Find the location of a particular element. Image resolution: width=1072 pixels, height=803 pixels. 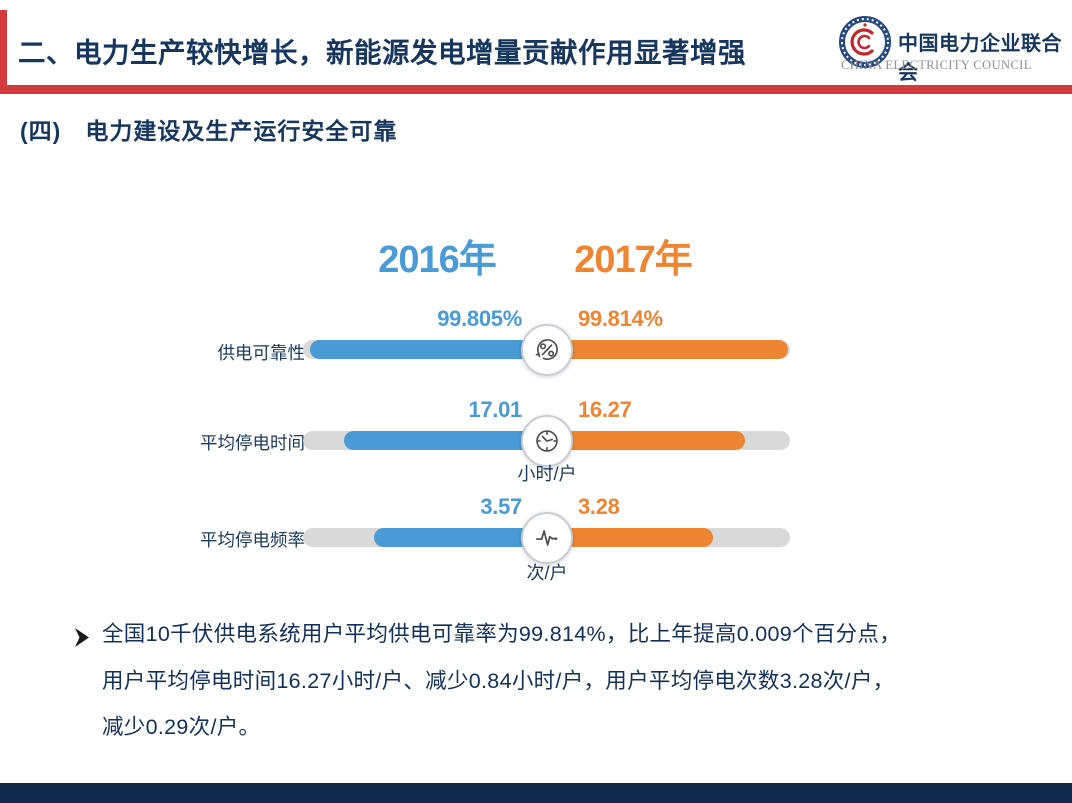

bar-2017-reliability is located at coordinates (660, 349).